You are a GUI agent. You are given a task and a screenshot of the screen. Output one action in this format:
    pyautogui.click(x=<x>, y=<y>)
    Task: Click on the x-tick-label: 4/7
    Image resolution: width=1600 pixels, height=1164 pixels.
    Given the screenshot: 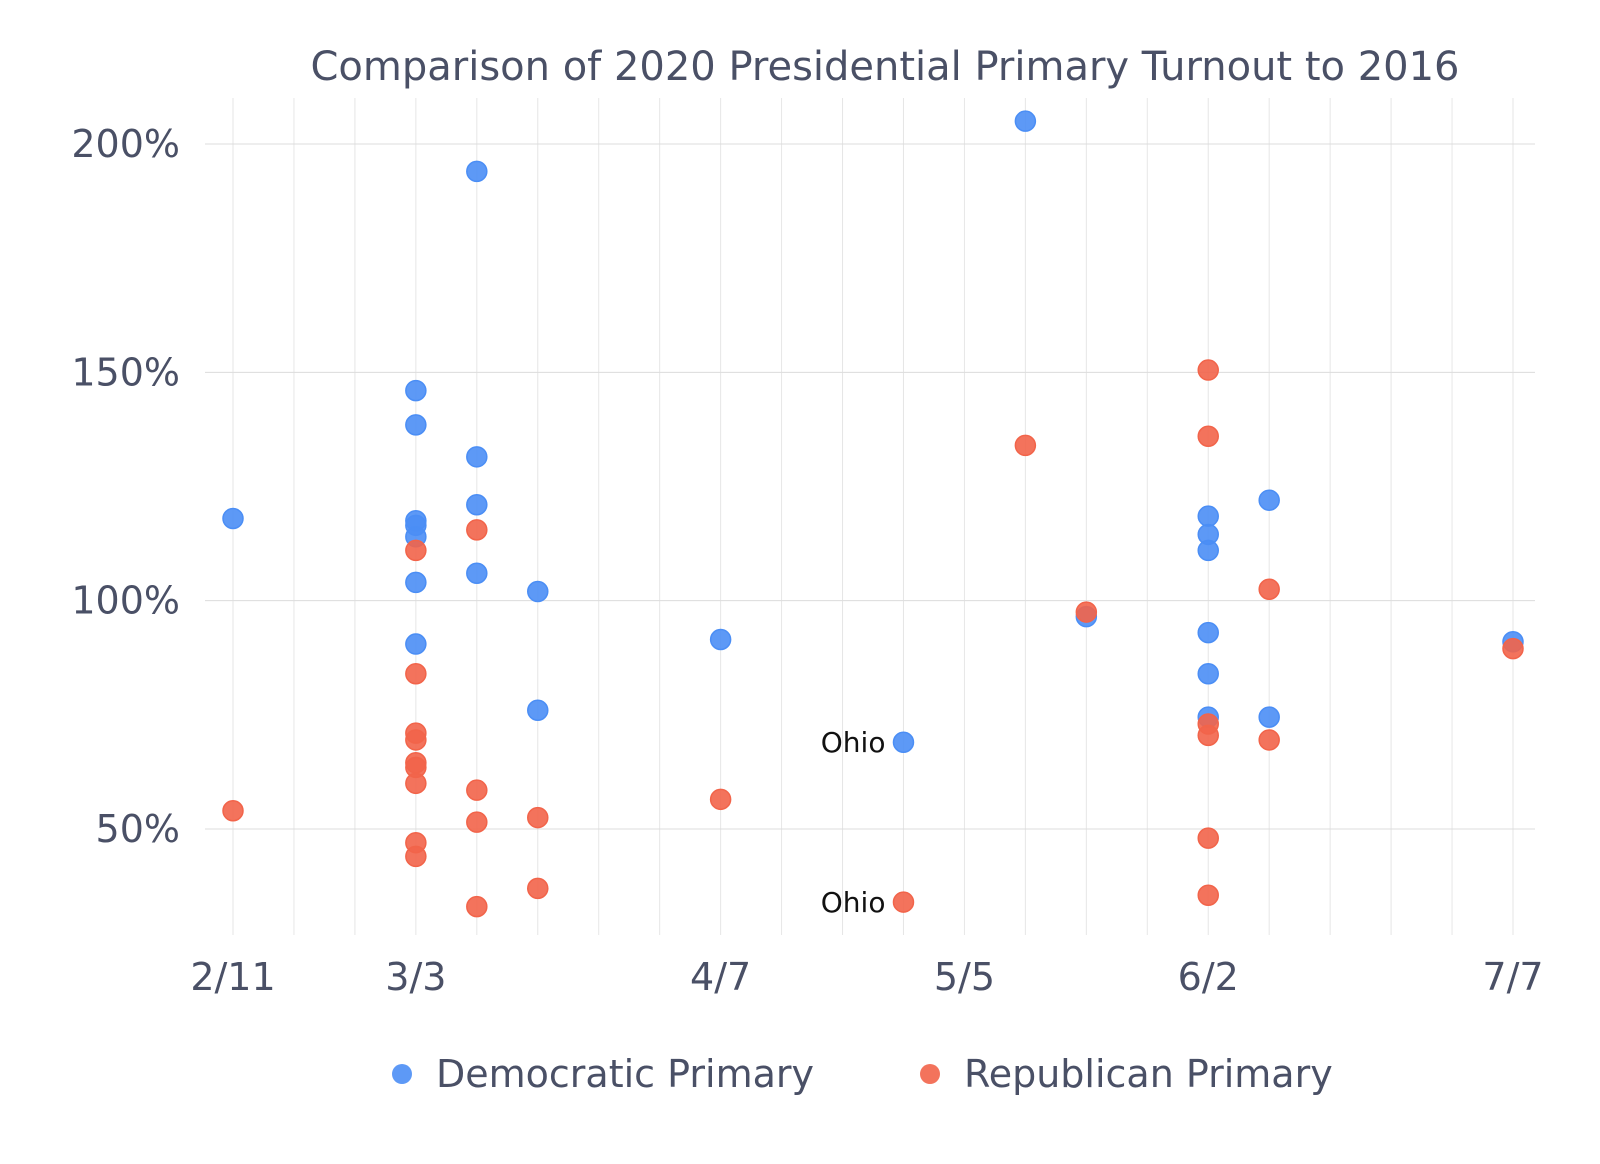 What is the action you would take?
    pyautogui.click(x=720, y=977)
    